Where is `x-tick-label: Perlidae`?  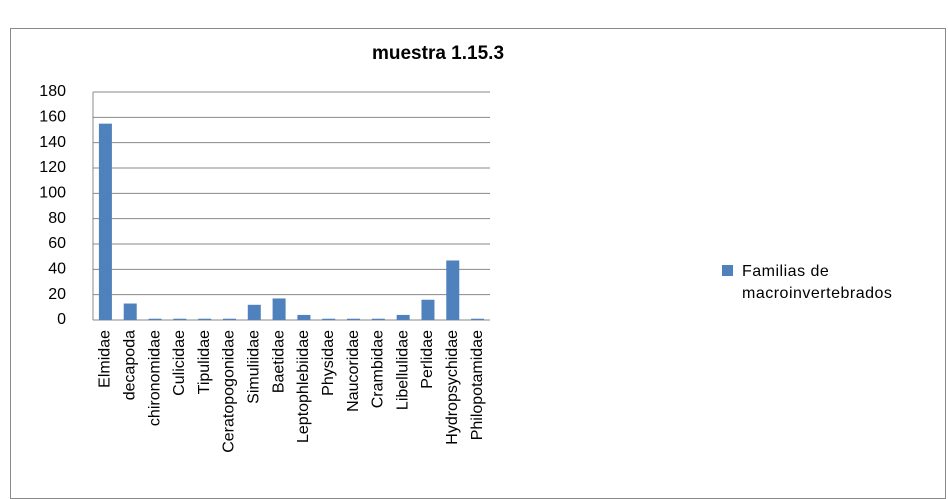
x-tick-label: Perlidae is located at coordinates (427, 359).